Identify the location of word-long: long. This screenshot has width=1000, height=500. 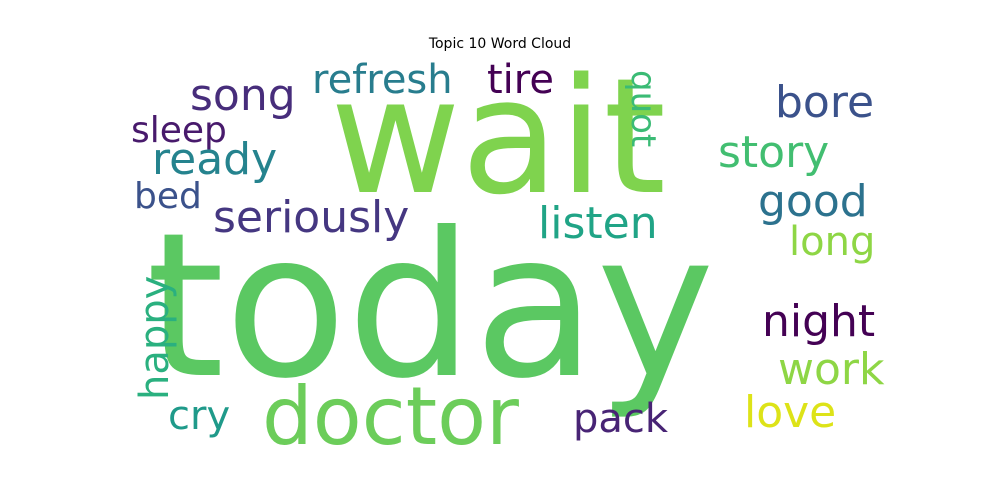
(832, 242).